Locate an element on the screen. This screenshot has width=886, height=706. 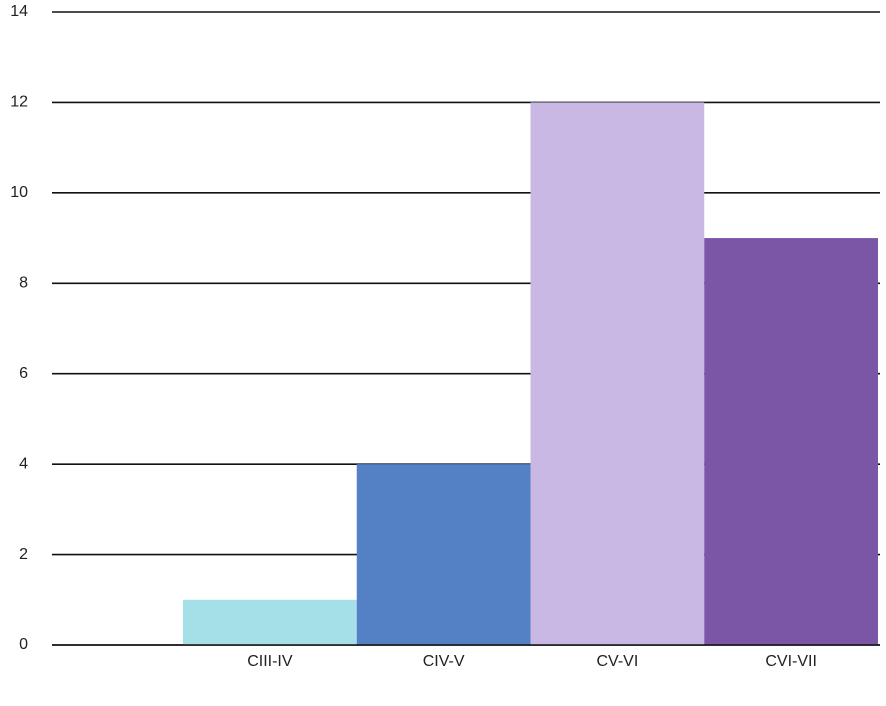
y-tick-label: 0 is located at coordinates (23, 644).